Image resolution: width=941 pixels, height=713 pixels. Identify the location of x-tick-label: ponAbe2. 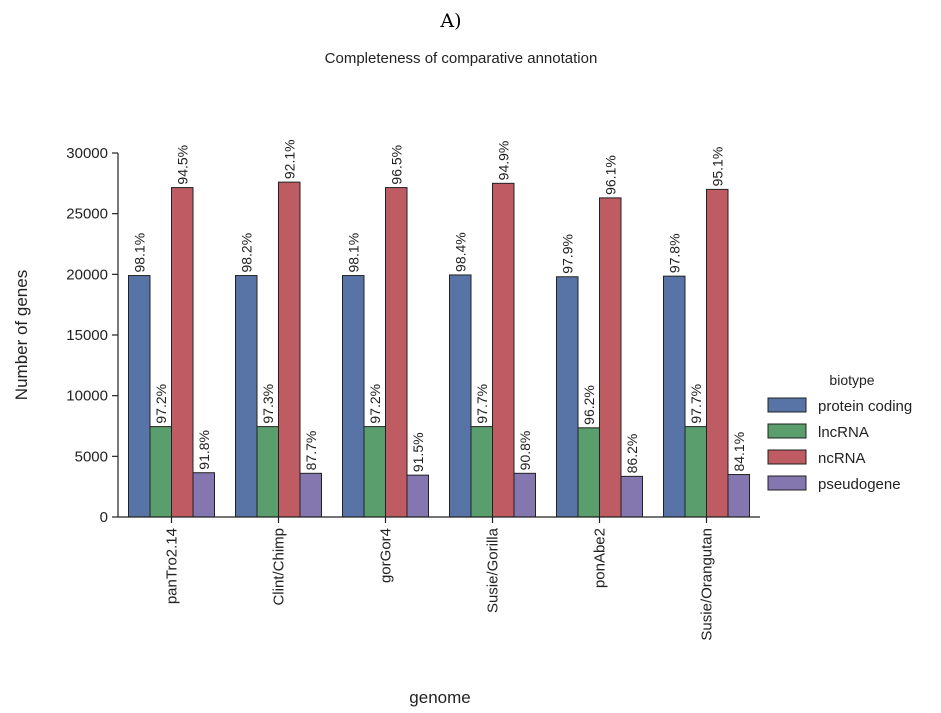
(600, 558).